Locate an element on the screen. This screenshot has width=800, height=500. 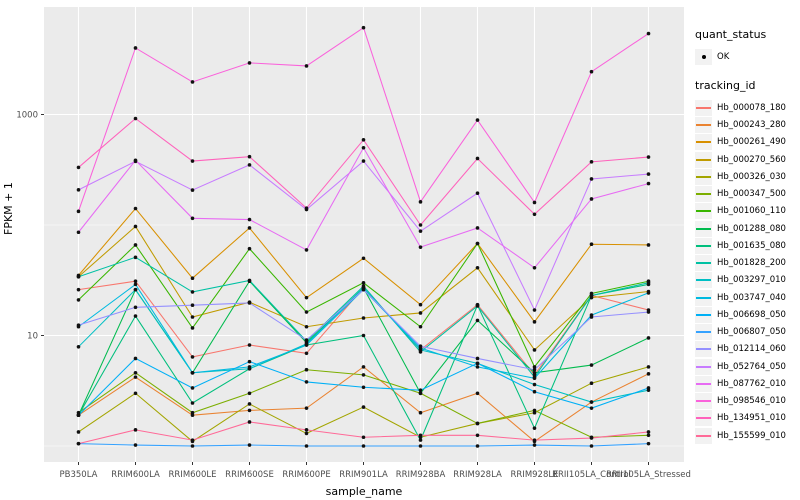
legend-item-label: Hb_006698_050 is located at coordinates (751, 314).